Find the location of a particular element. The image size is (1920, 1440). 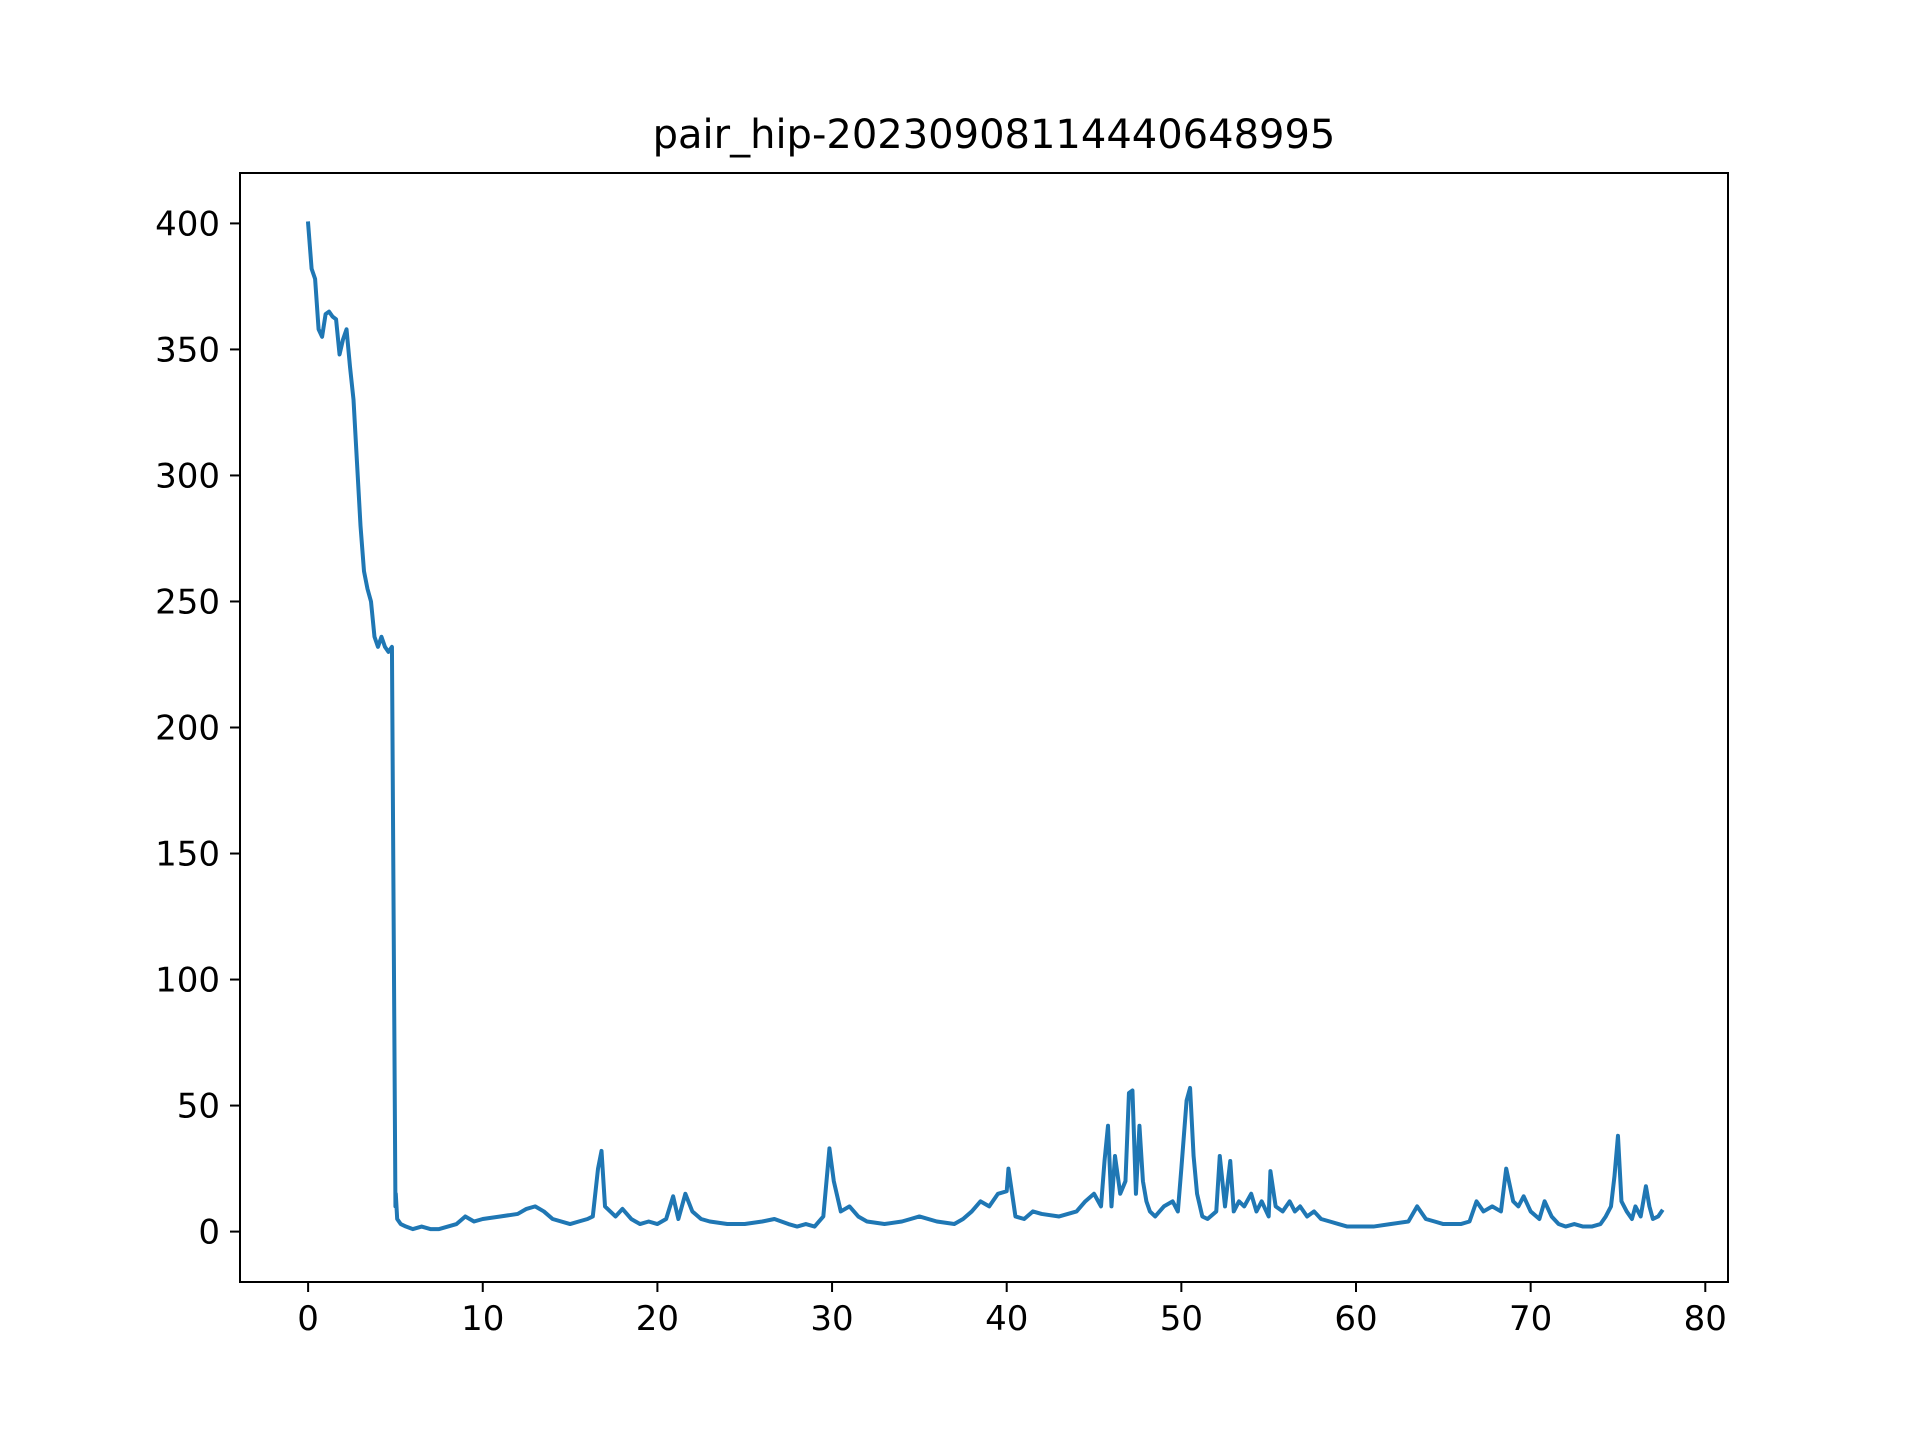

x-tick-label: 50 is located at coordinates (1181, 1319).